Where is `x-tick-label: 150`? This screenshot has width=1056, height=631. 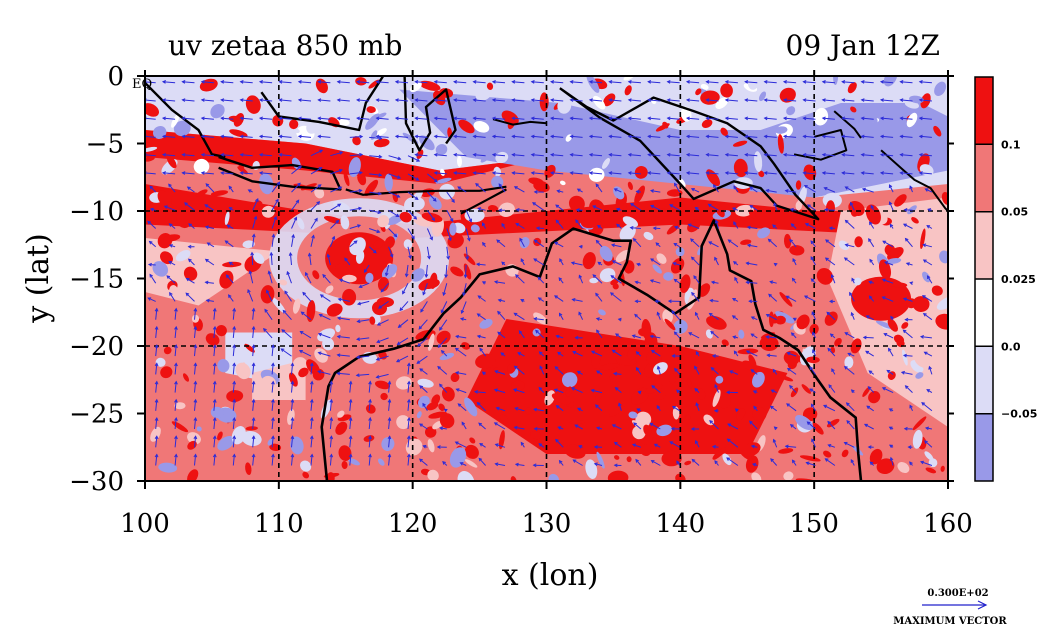 x-tick-label: 150 is located at coordinates (814, 524).